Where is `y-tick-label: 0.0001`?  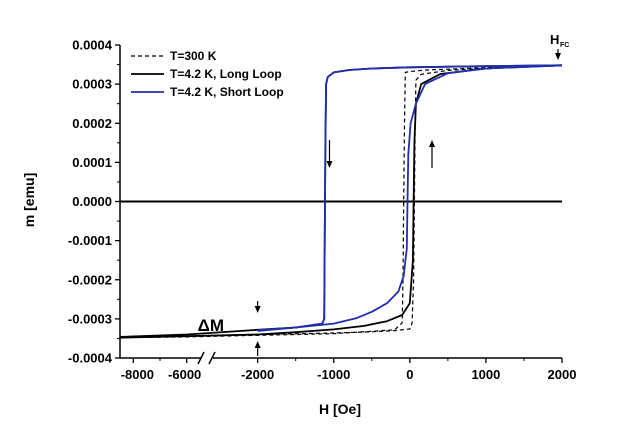 y-tick-label: 0.0001 is located at coordinates (92, 162).